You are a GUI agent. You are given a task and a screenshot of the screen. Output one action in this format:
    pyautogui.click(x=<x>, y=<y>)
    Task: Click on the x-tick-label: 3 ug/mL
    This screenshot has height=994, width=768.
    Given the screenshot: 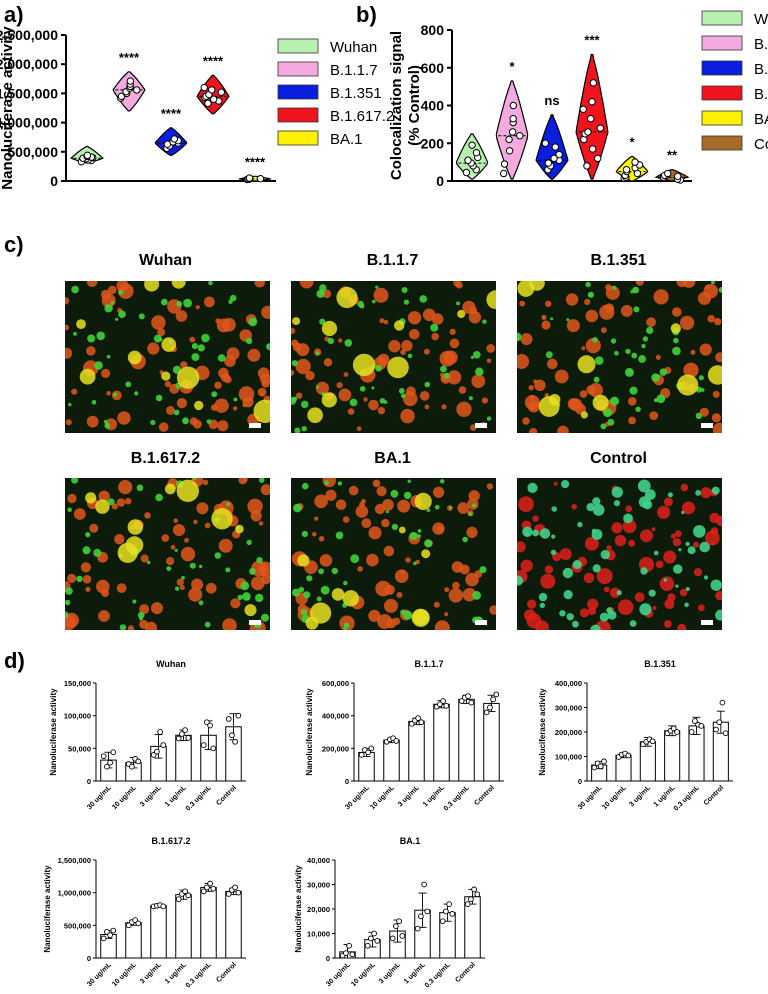 What is the action you would take?
    pyautogui.click(x=151, y=796)
    